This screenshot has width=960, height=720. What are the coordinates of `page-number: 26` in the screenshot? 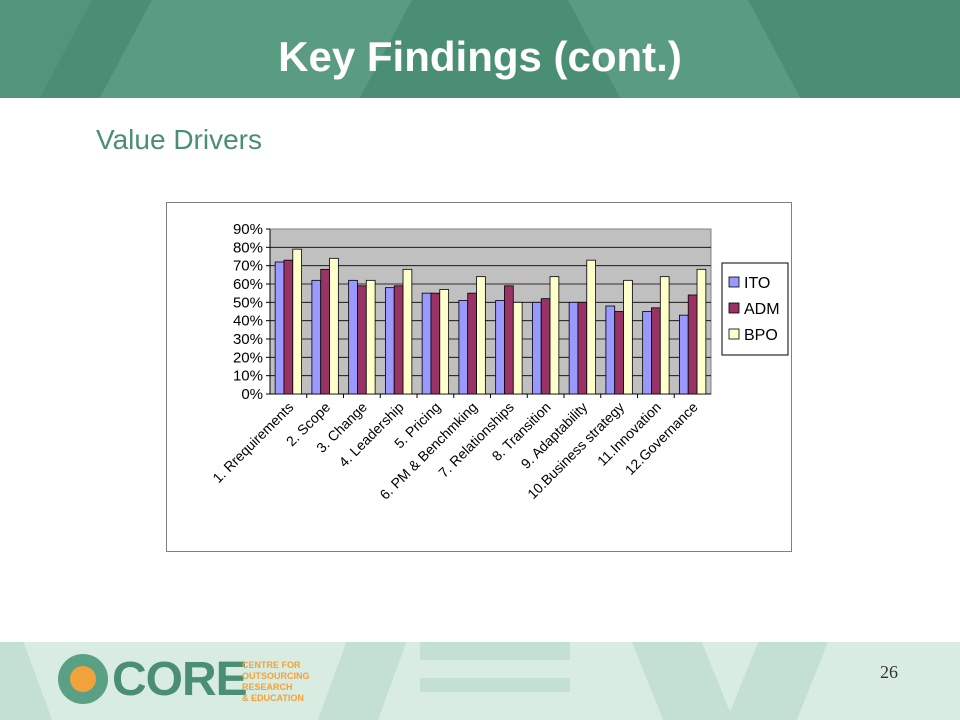 It's located at (889, 672).